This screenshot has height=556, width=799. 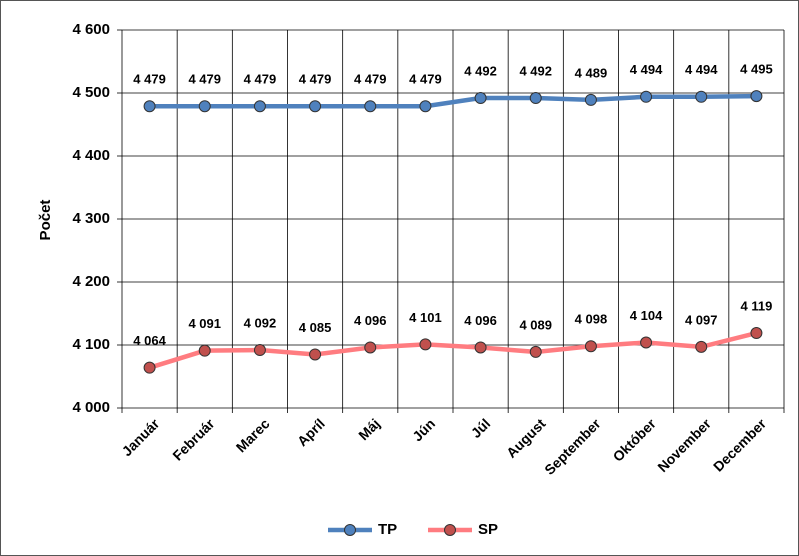 I want to click on y-axis-label: Počet, so click(x=45, y=220).